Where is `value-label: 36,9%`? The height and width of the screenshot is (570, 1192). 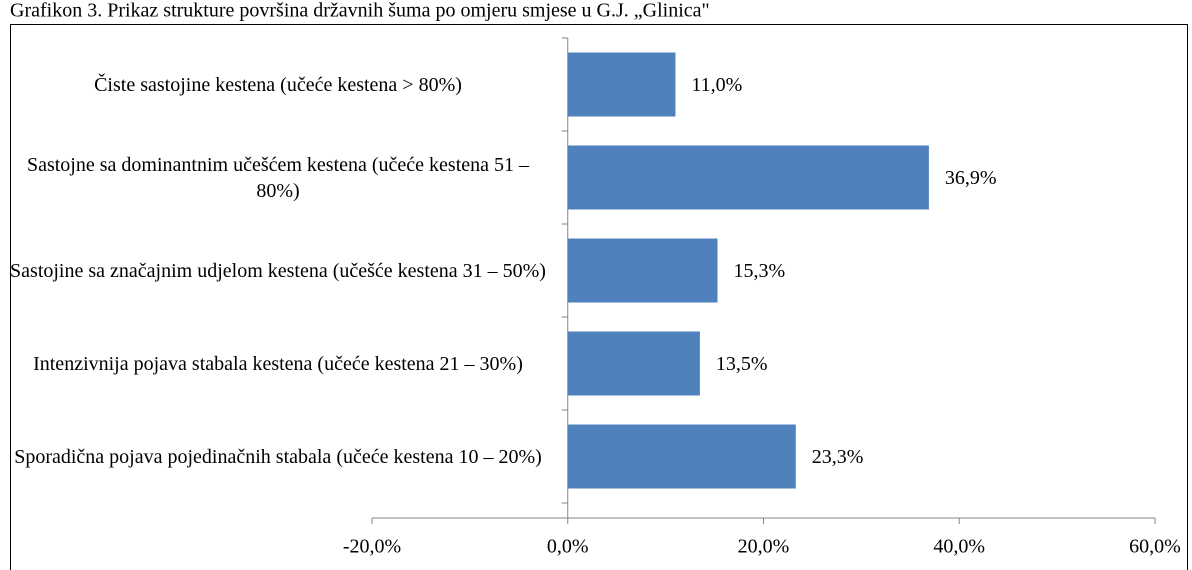
value-label: 36,9% is located at coordinates (971, 178).